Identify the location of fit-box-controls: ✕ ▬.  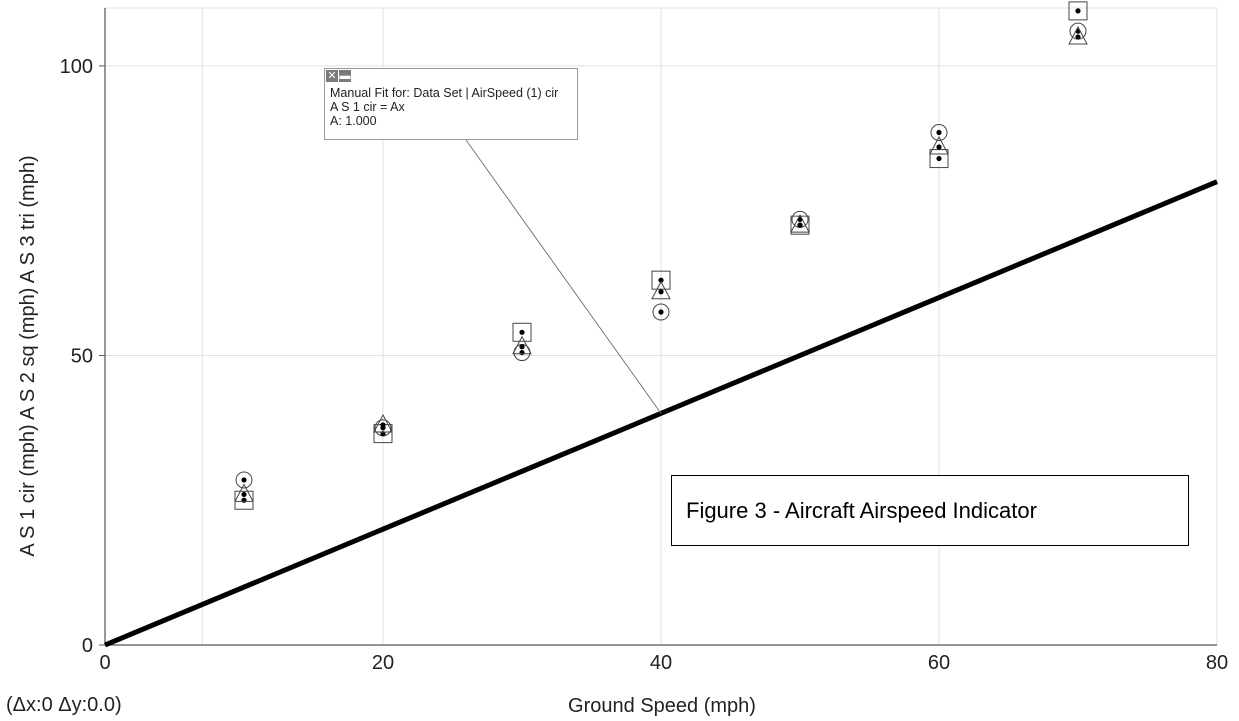
(339, 76).